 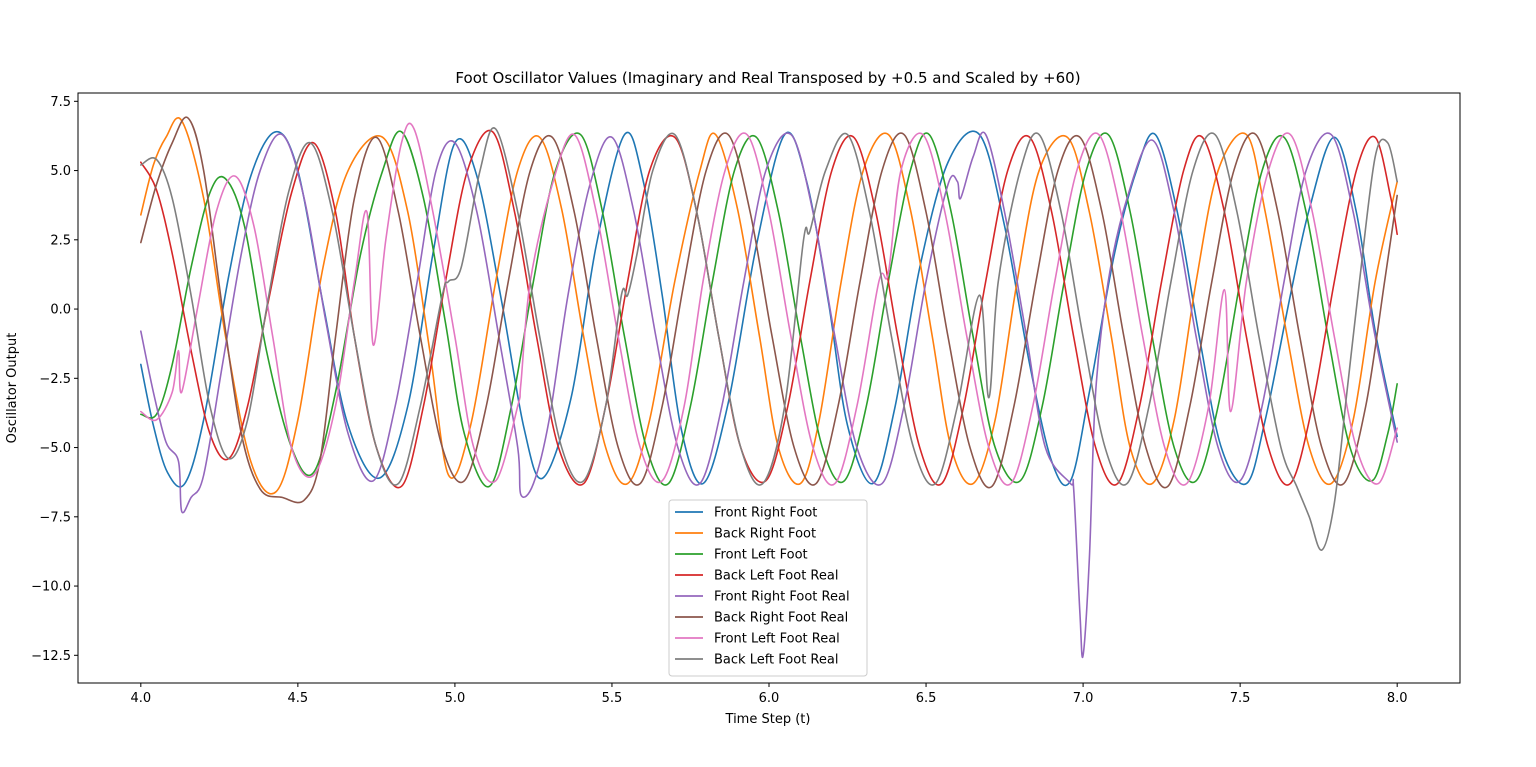 What do you see at coordinates (60, 102) in the screenshot?
I see `y-tick-label: 7.5` at bounding box center [60, 102].